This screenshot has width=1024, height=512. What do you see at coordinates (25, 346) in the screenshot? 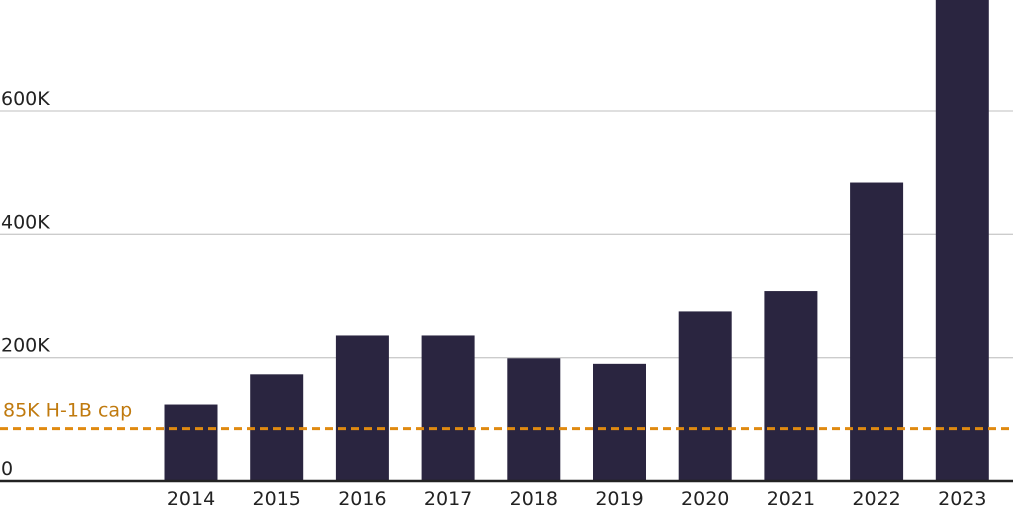
I see `y-tick-label: 200K` at bounding box center [25, 346].